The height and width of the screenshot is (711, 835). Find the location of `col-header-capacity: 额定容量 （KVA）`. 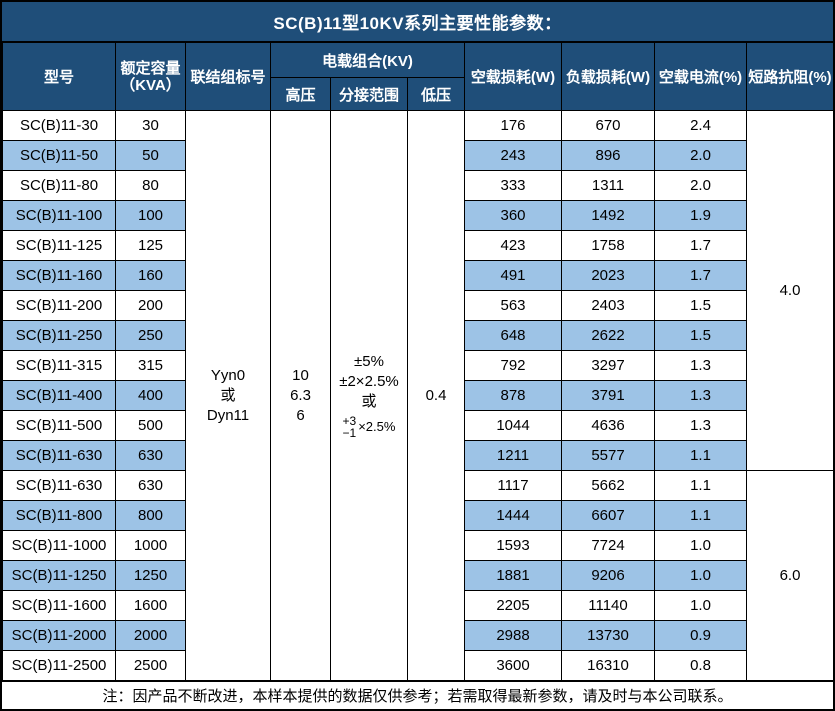

col-header-capacity: 额定容量 （KVA） is located at coordinates (150, 76).